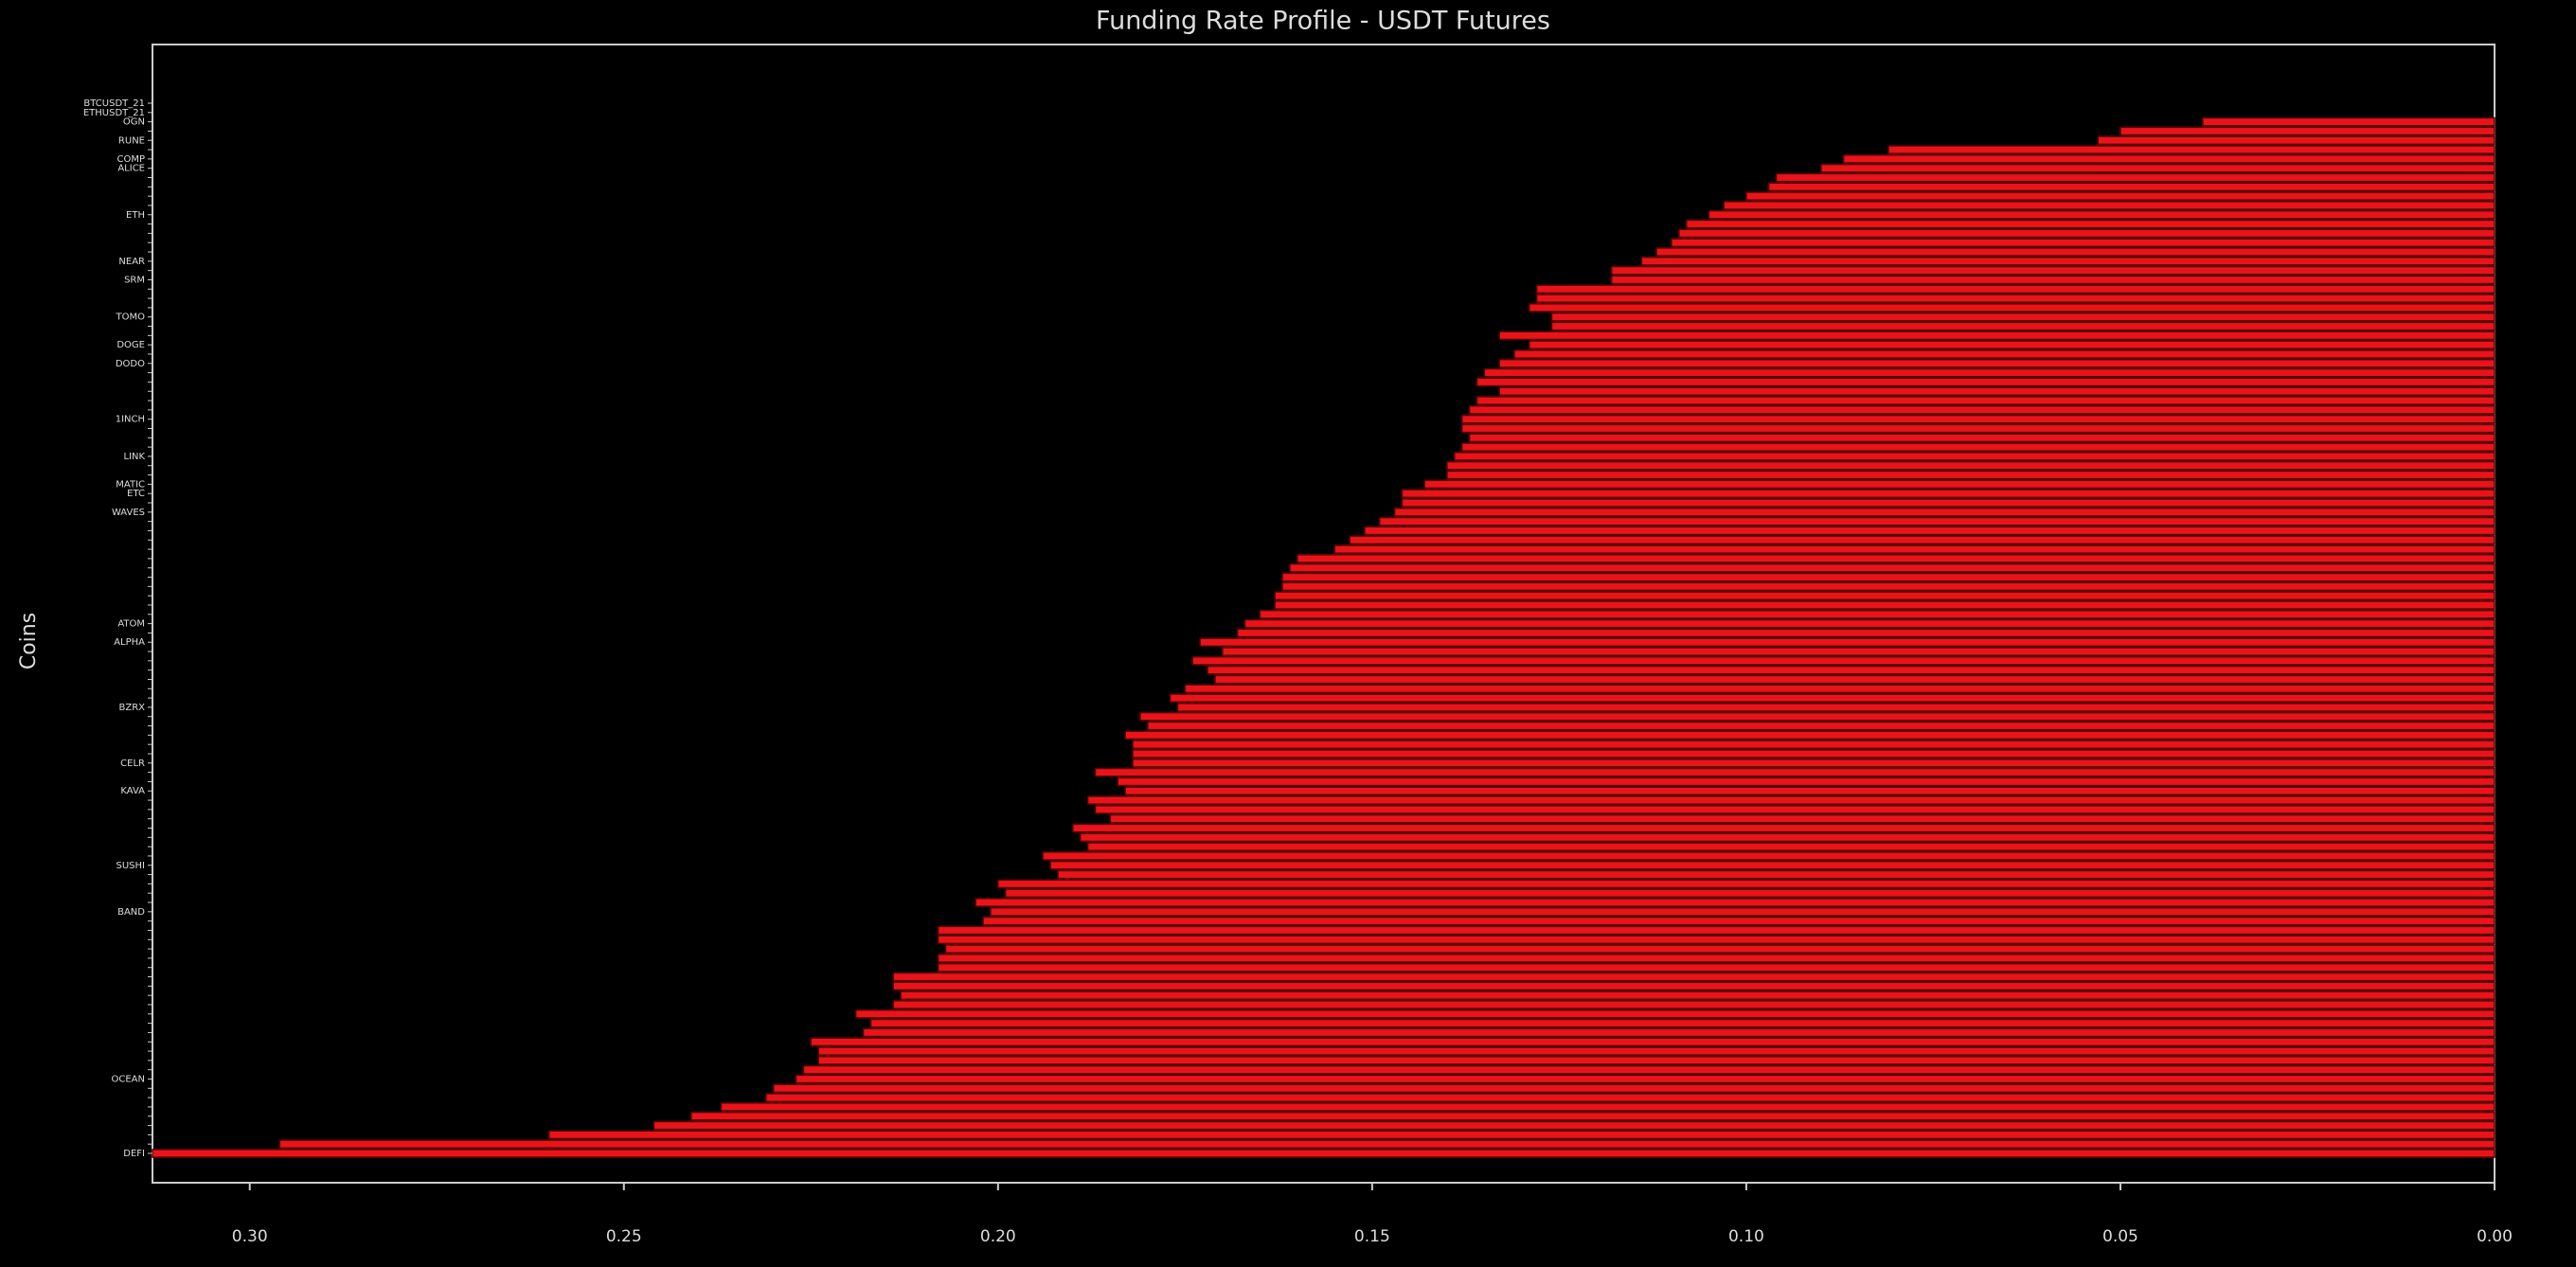  Describe the element at coordinates (114, 103) in the screenshot. I see `y-tick-label: BTCUSDT_21` at that location.